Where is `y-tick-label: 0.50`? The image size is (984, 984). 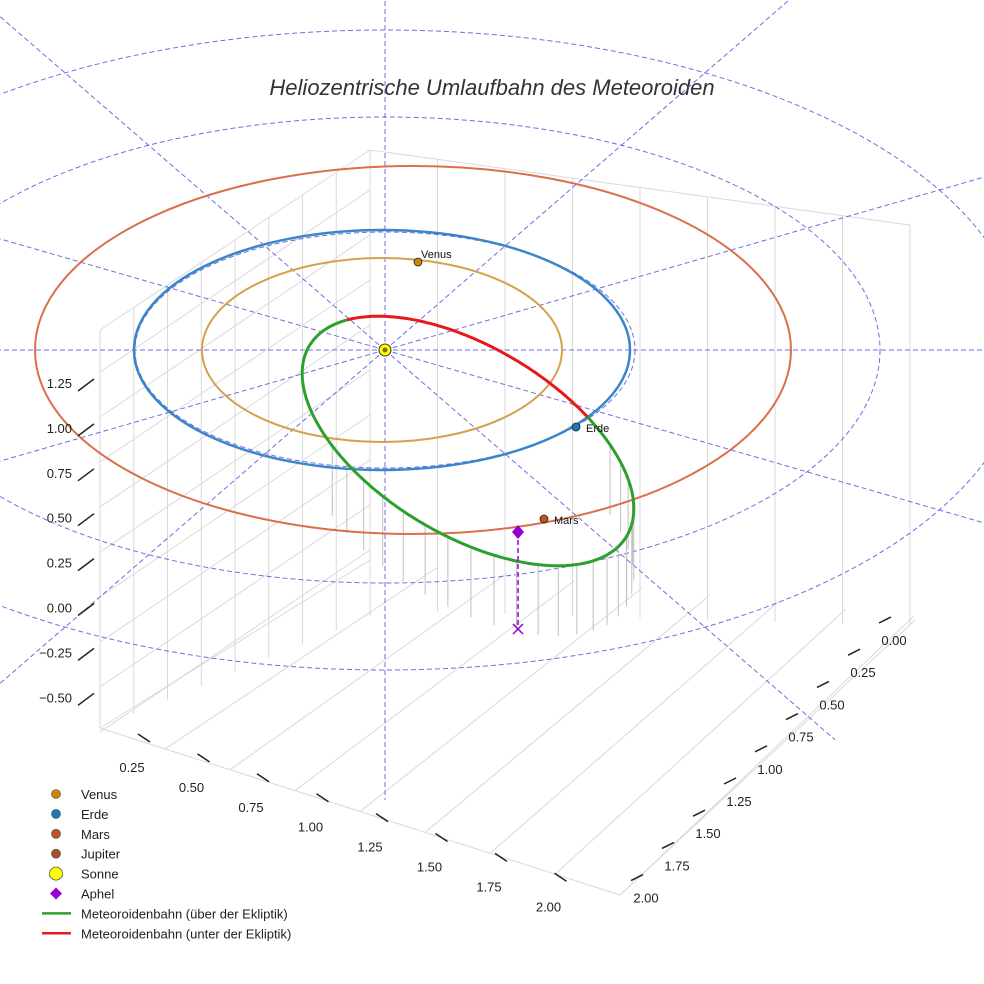
y-tick-label: 0.50 is located at coordinates (831, 704).